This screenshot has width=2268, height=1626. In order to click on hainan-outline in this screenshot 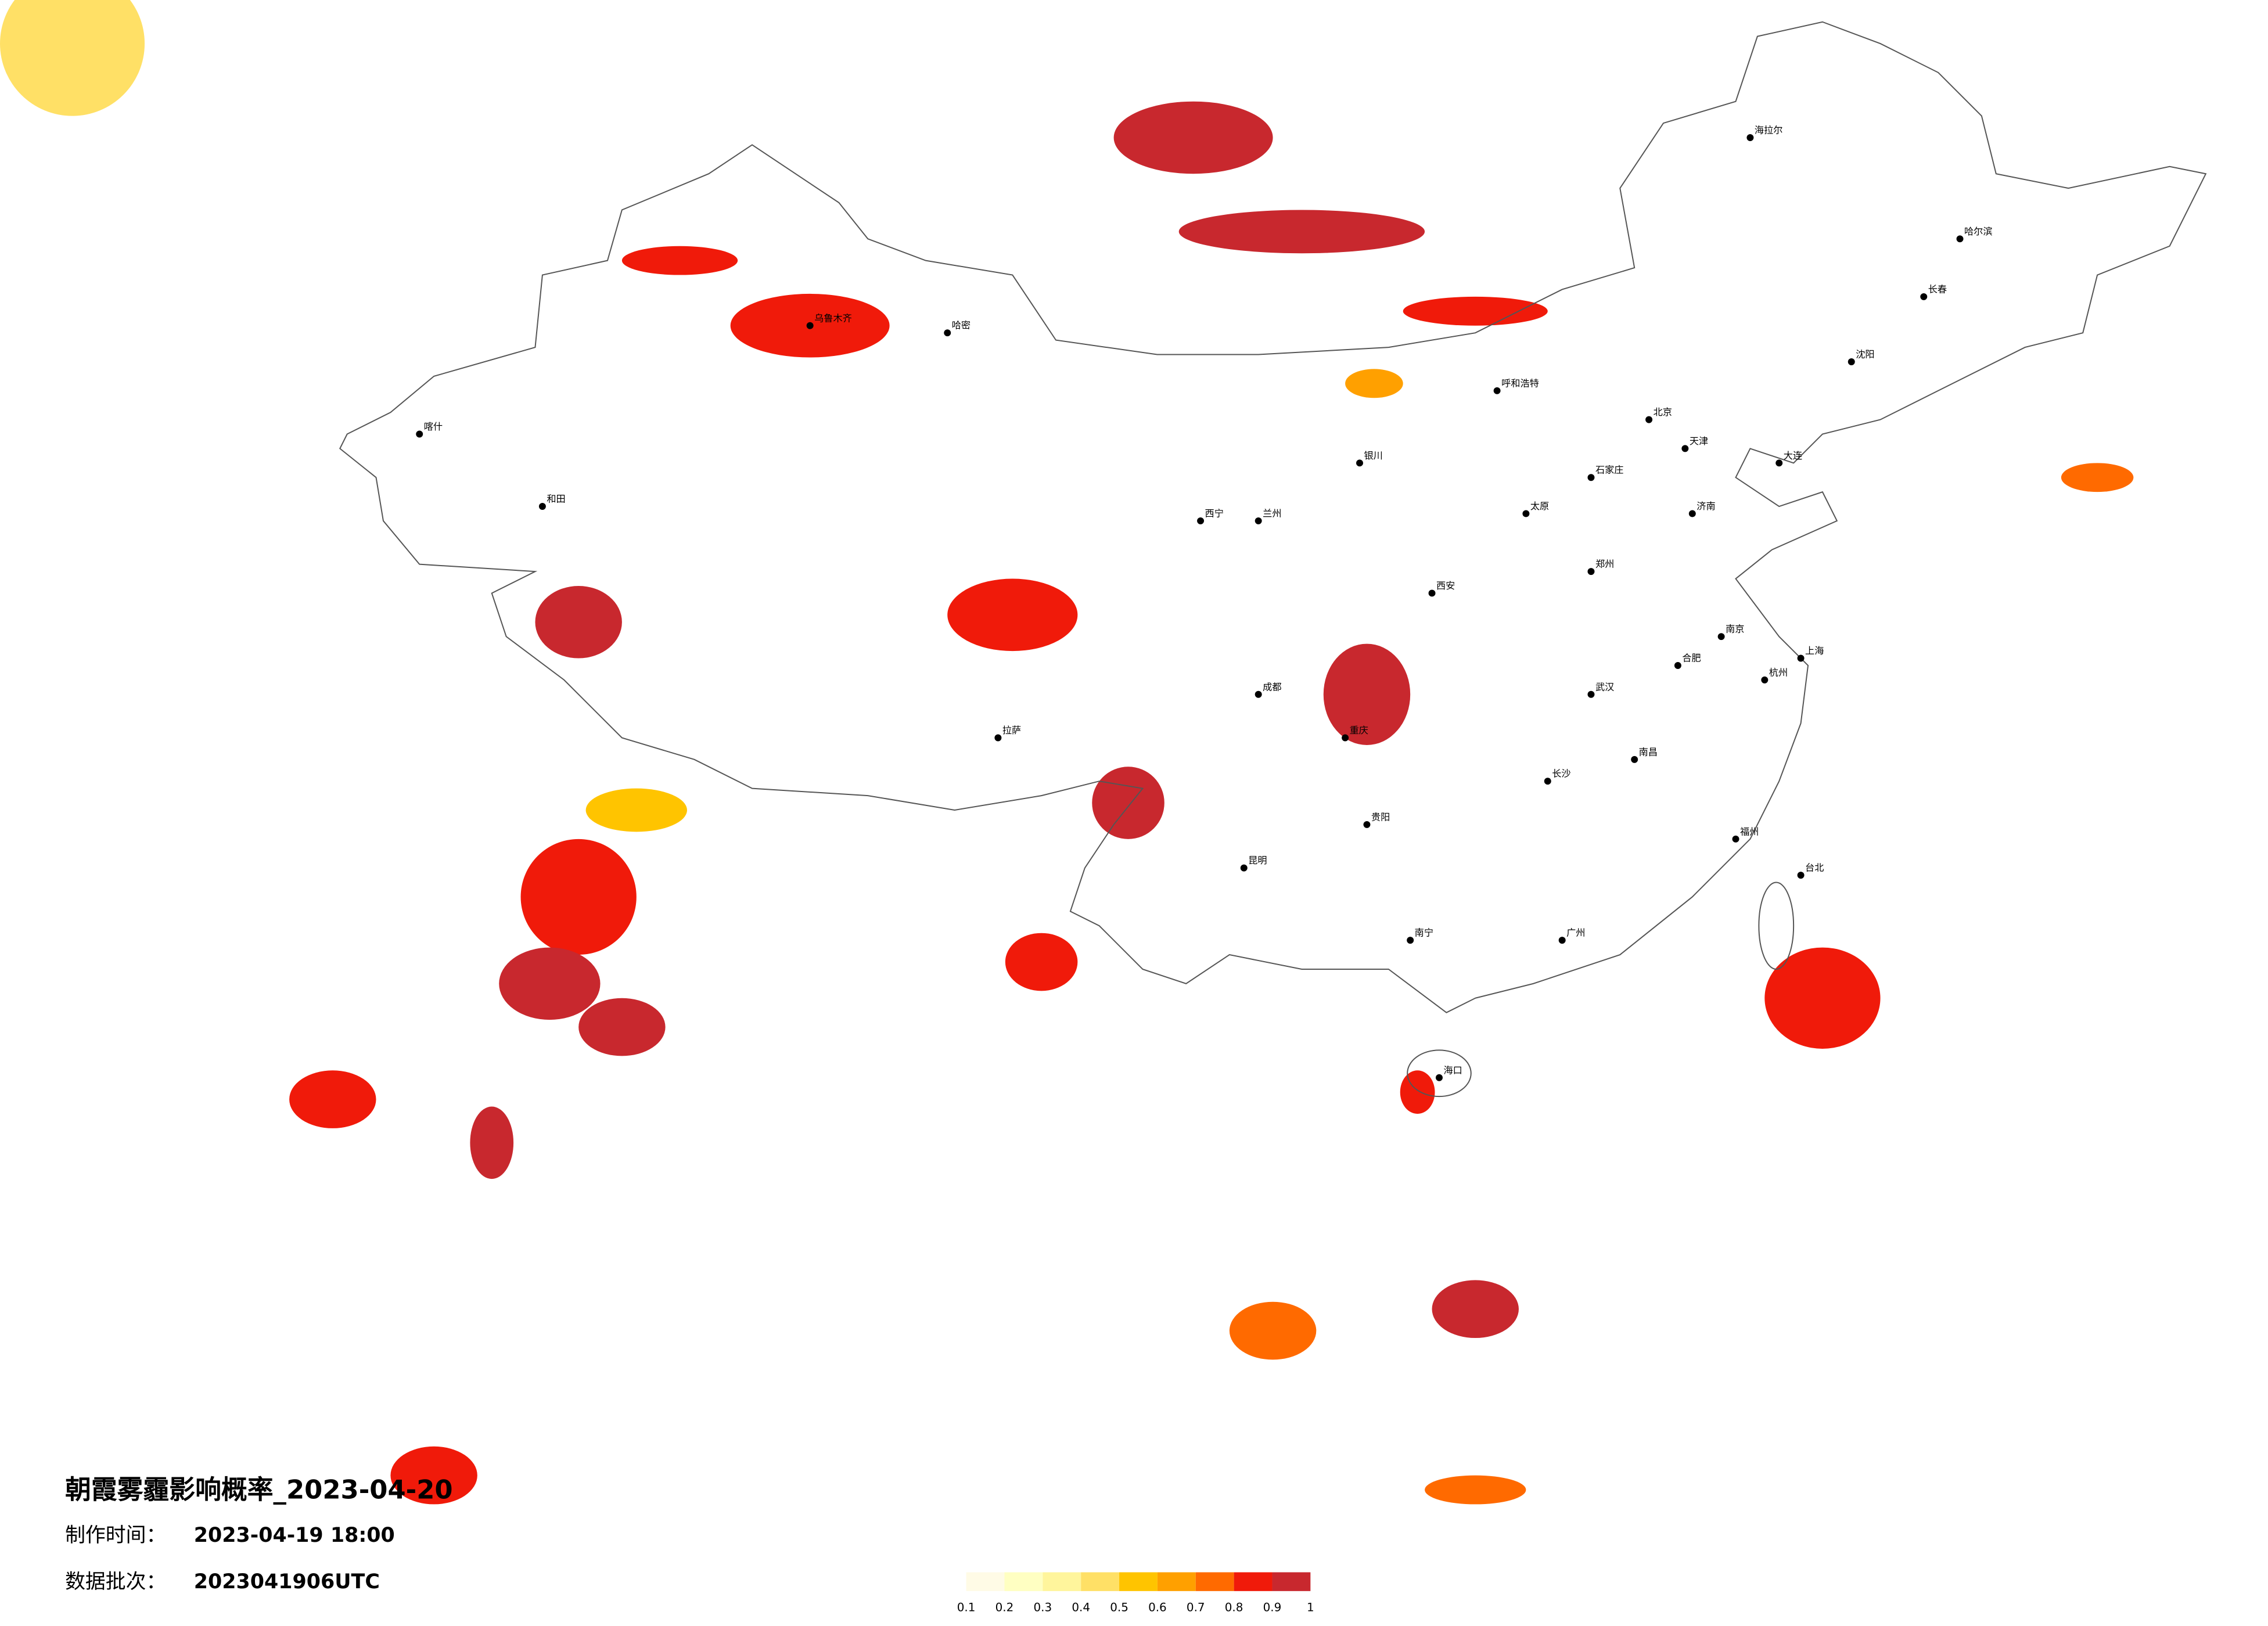, I will do `click(1439, 1073)`.